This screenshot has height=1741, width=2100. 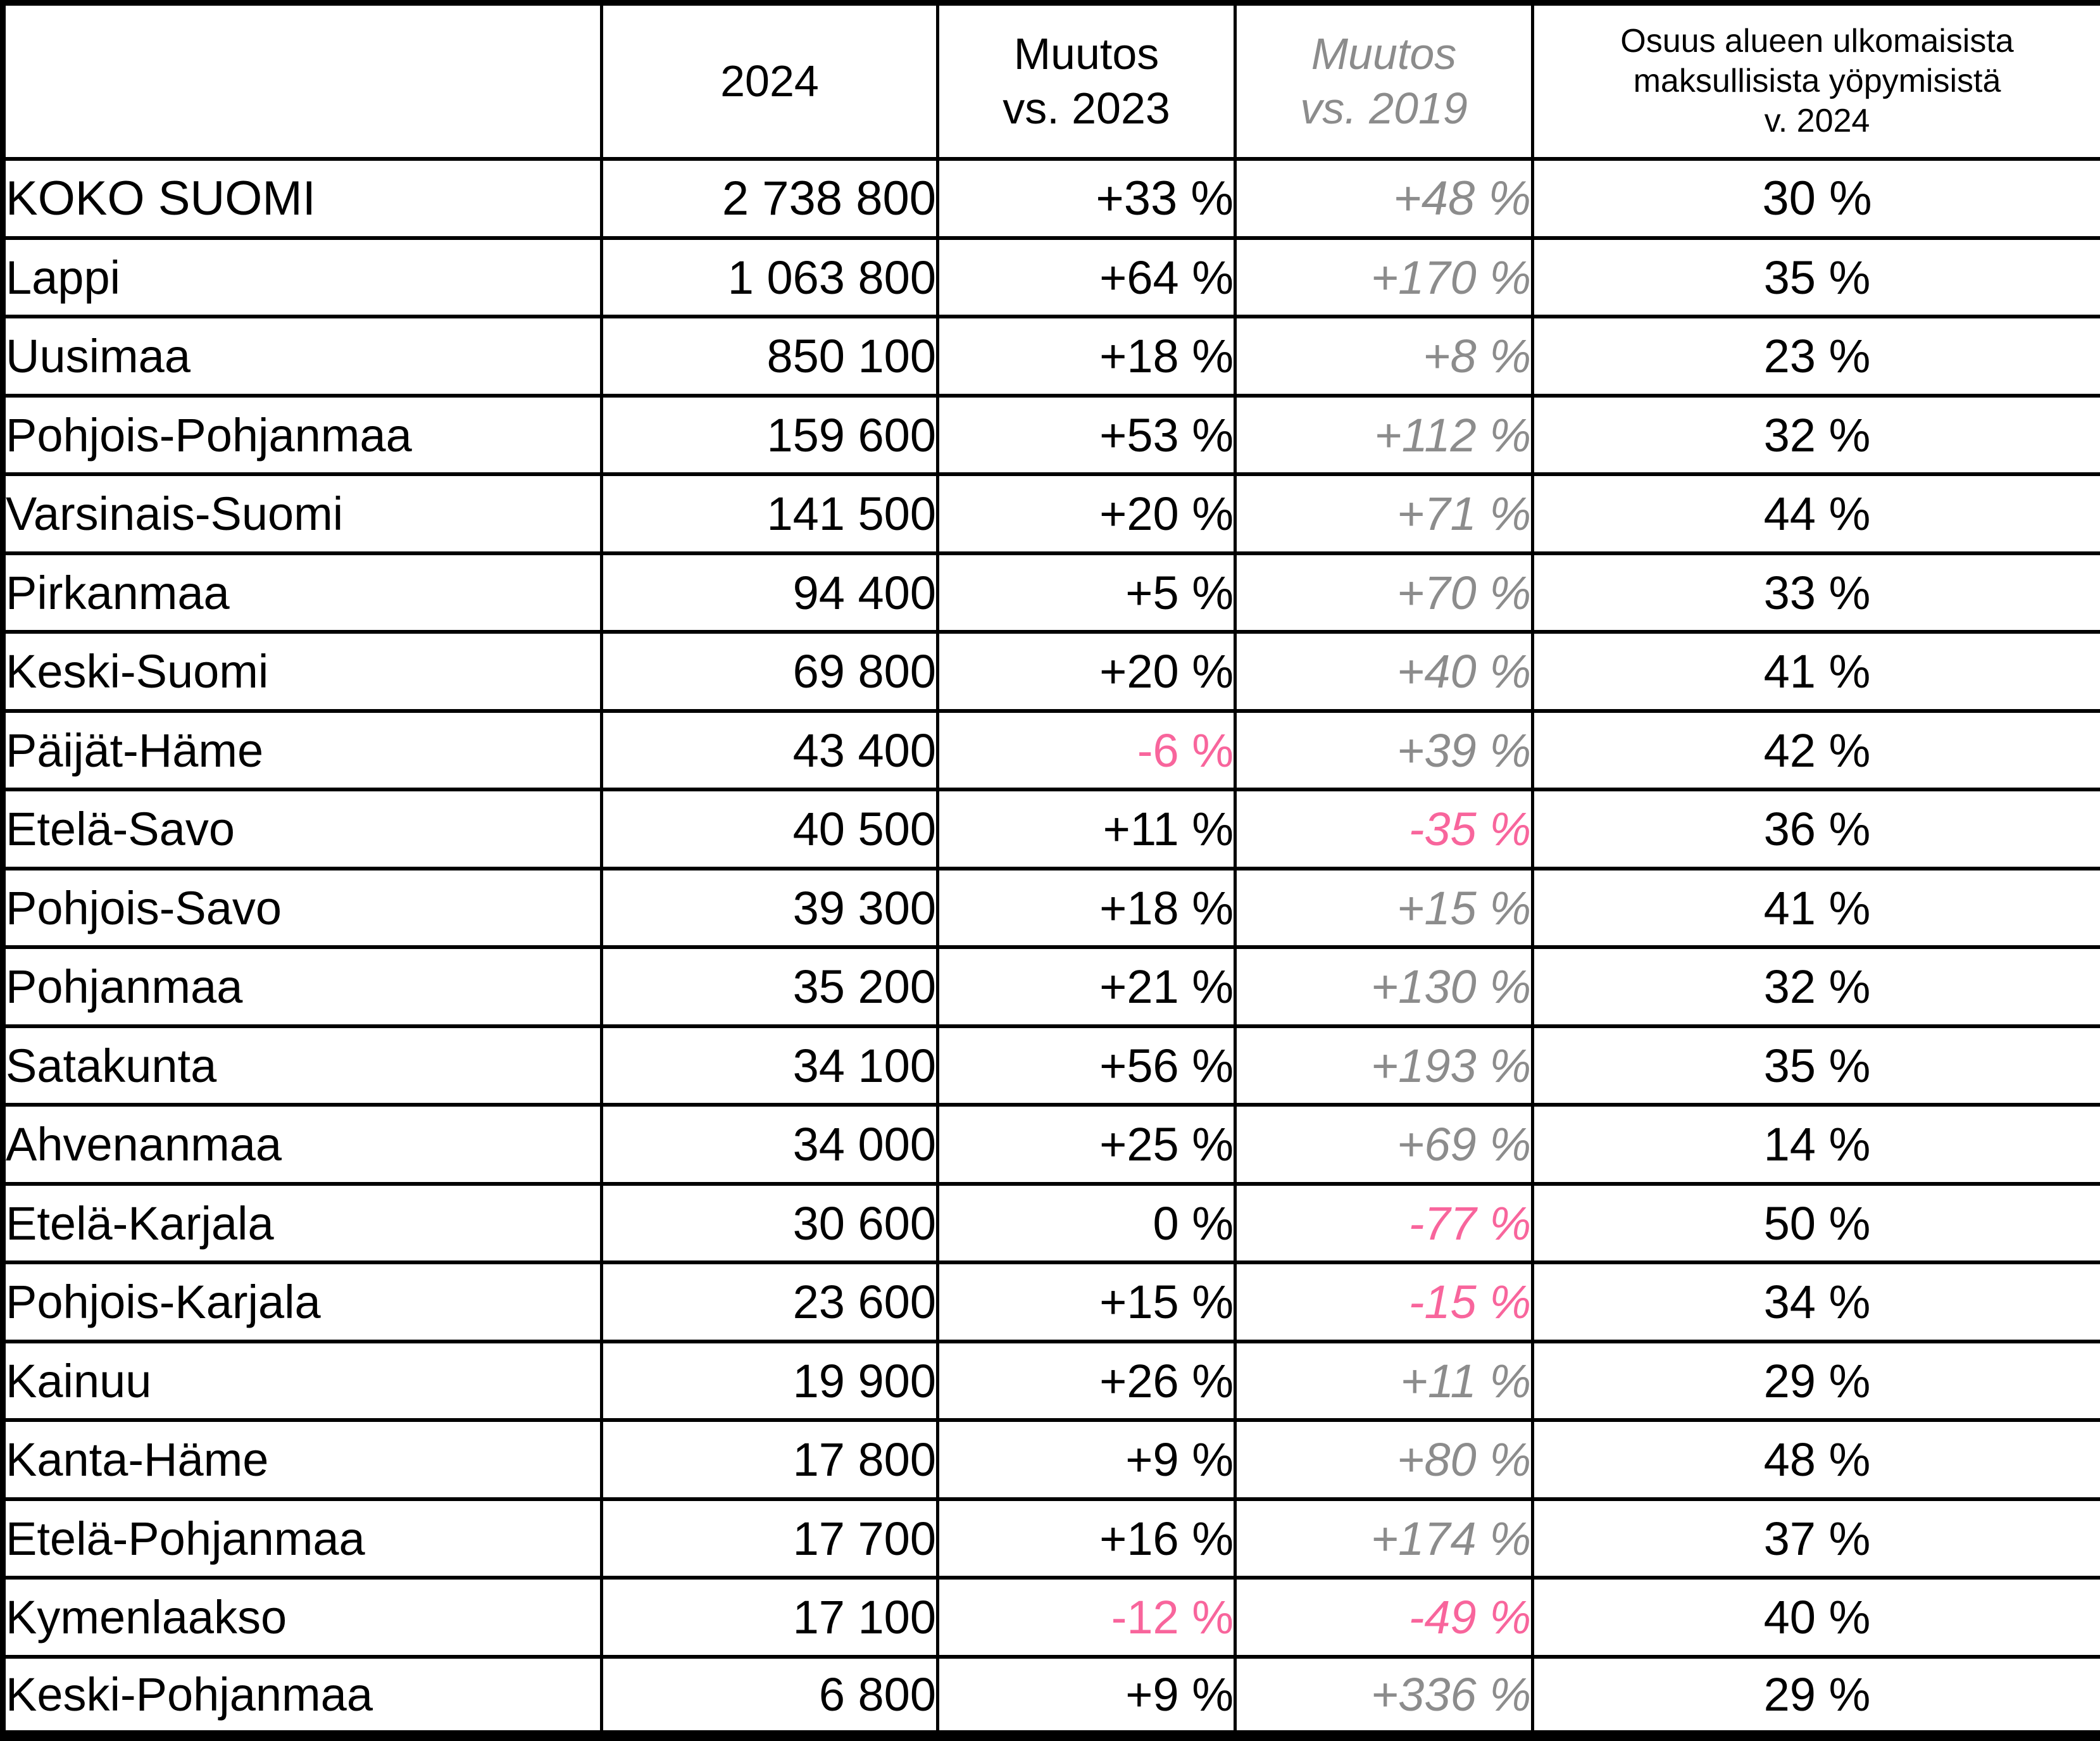 I want to click on change-vs-2019-cell: +174 %, so click(x=1384, y=1538).